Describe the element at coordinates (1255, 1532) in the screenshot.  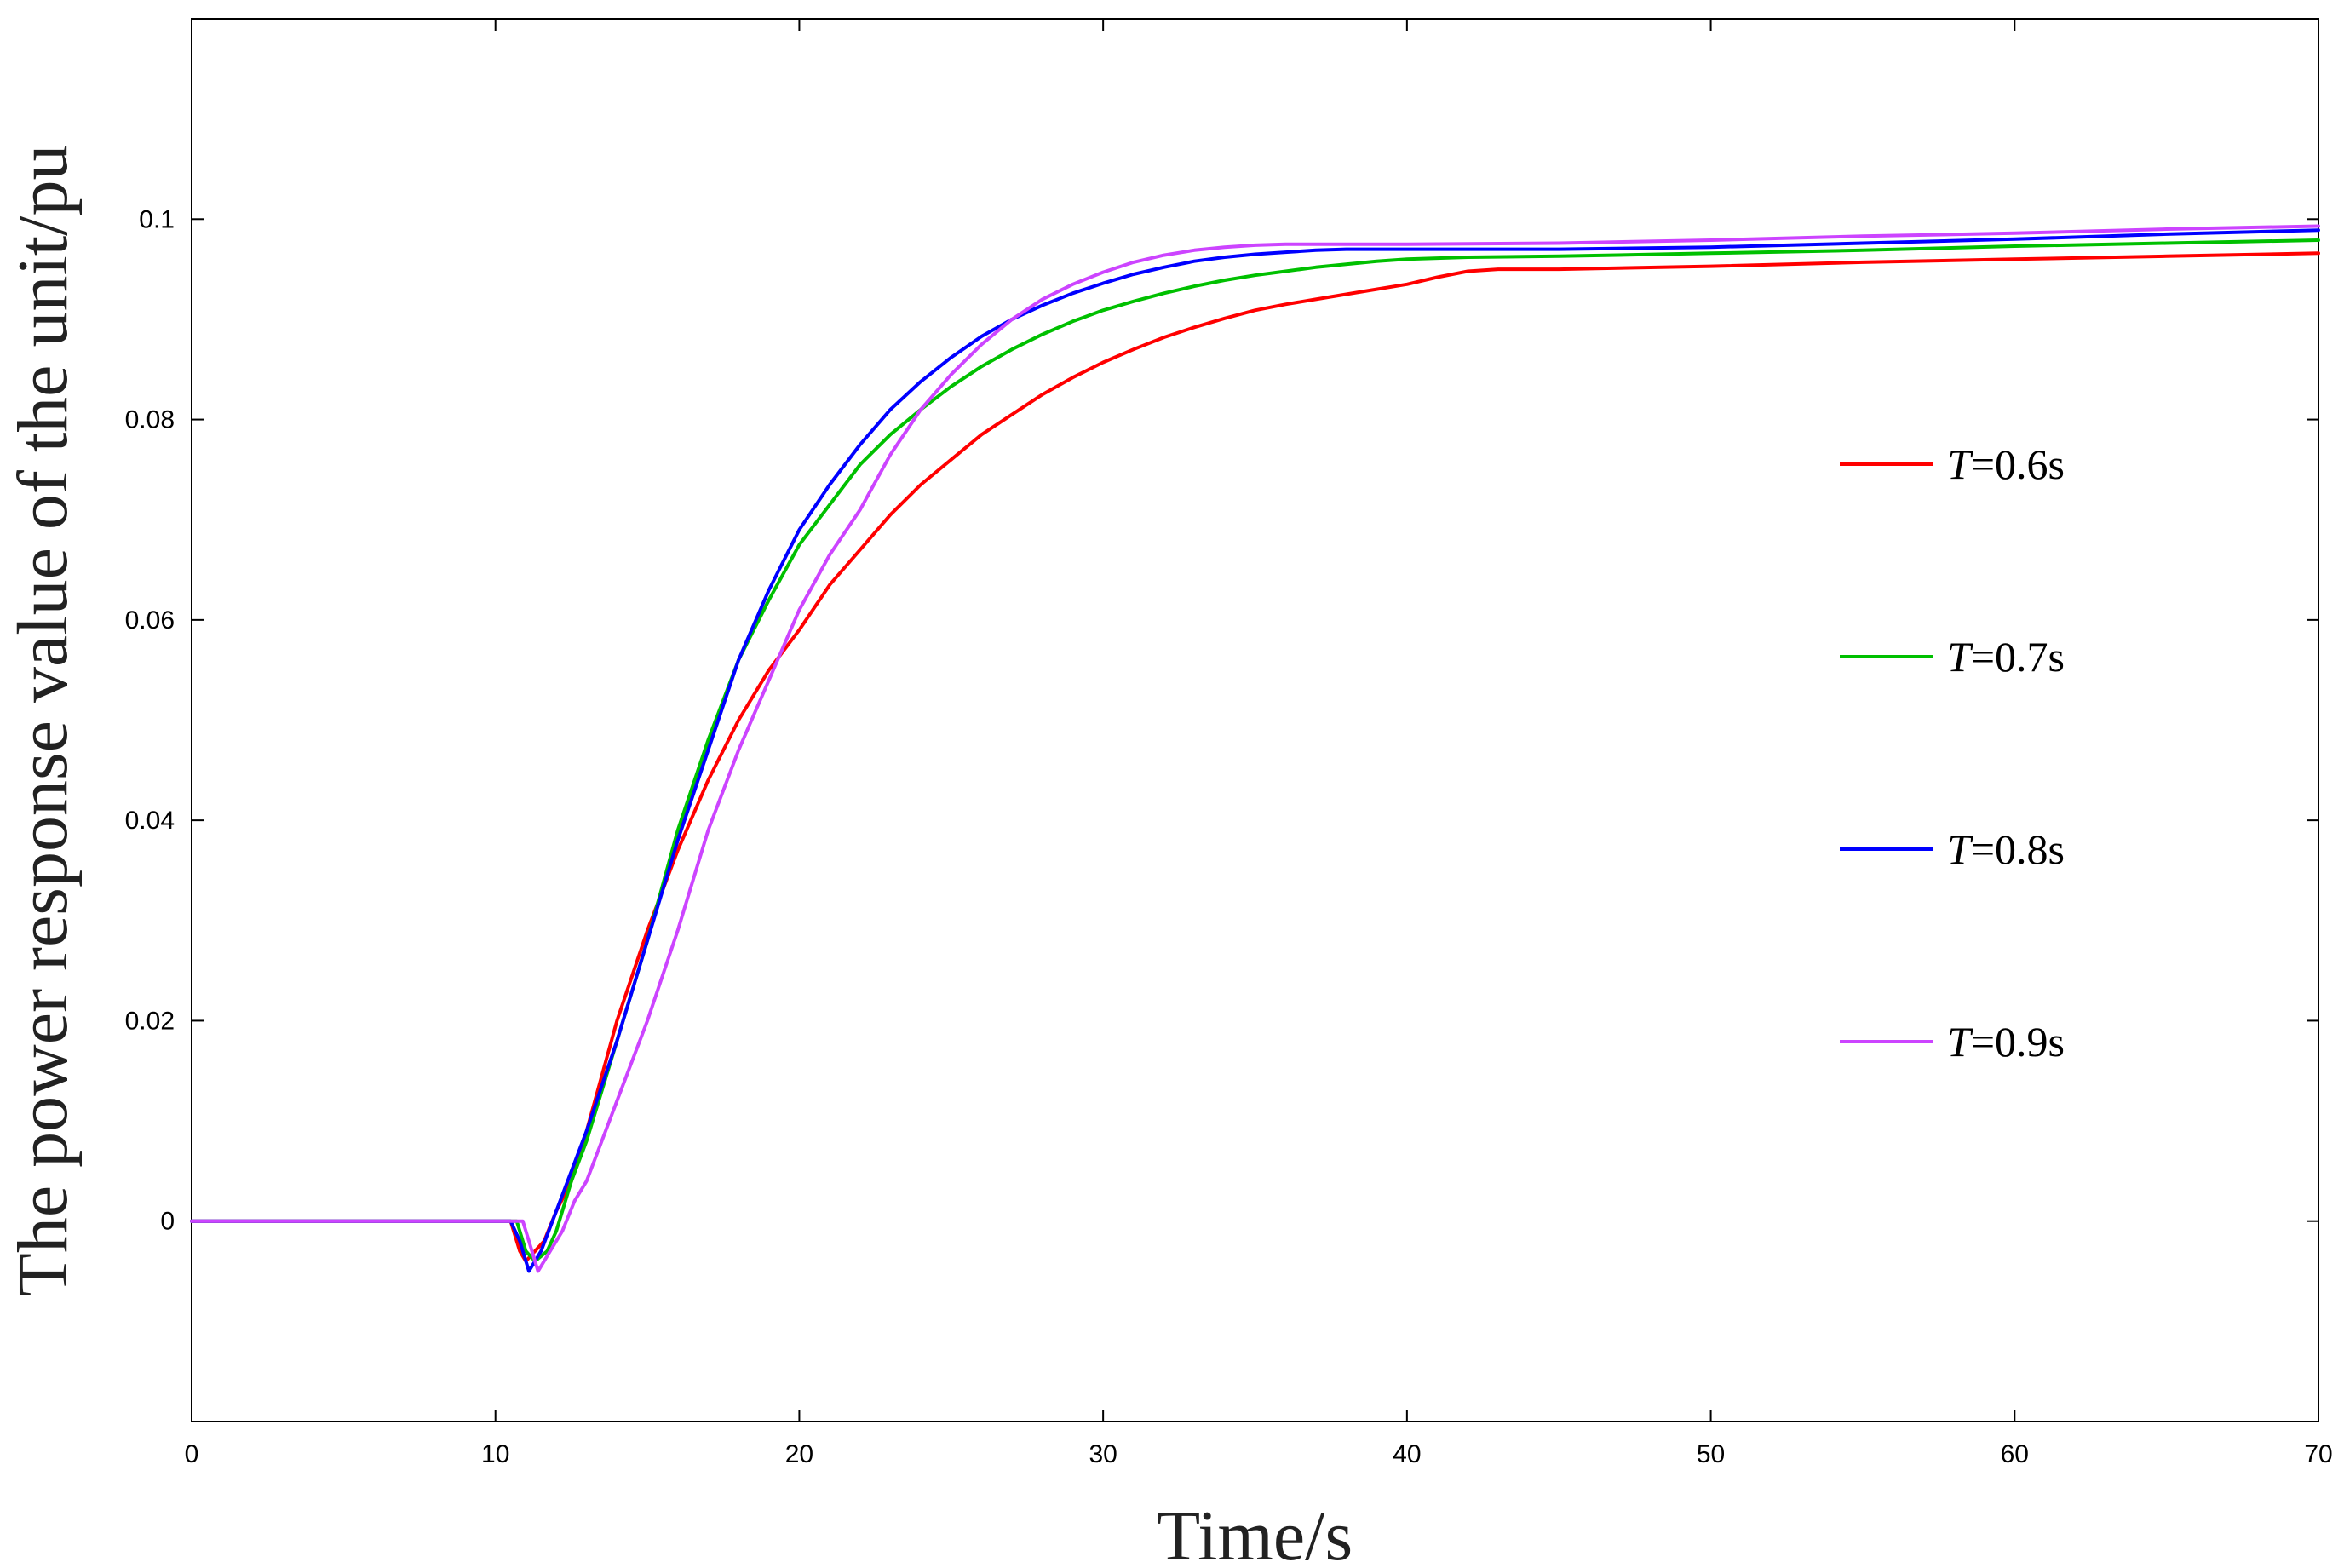
I see `x-axis-label: Time/s` at that location.